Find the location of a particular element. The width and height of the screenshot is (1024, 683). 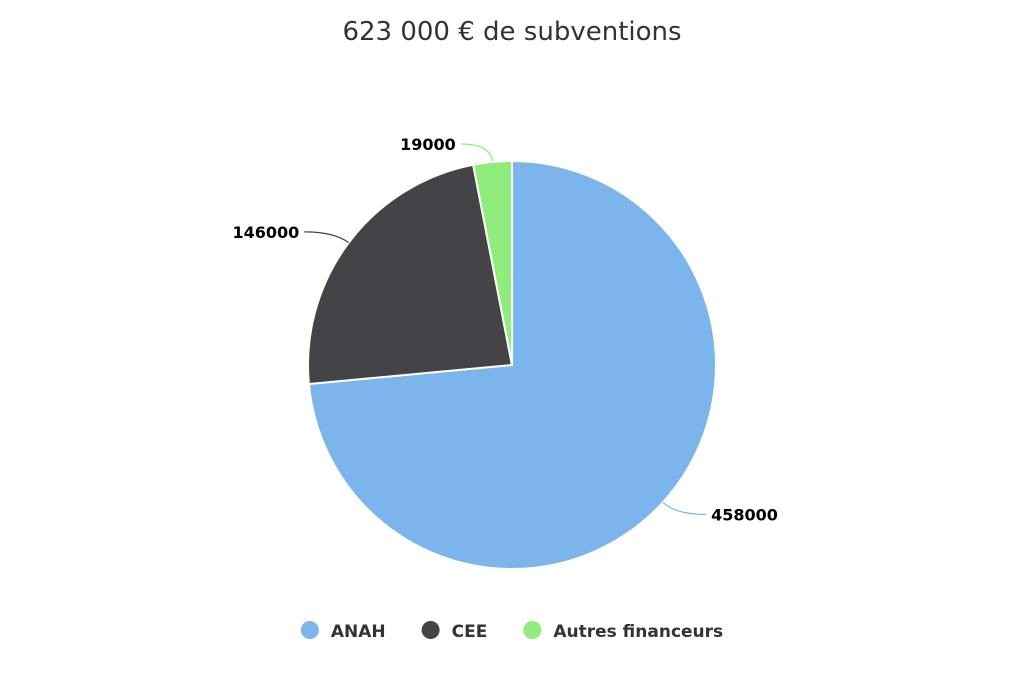

legend-swatch-autres-financeurs is located at coordinates (532, 630).